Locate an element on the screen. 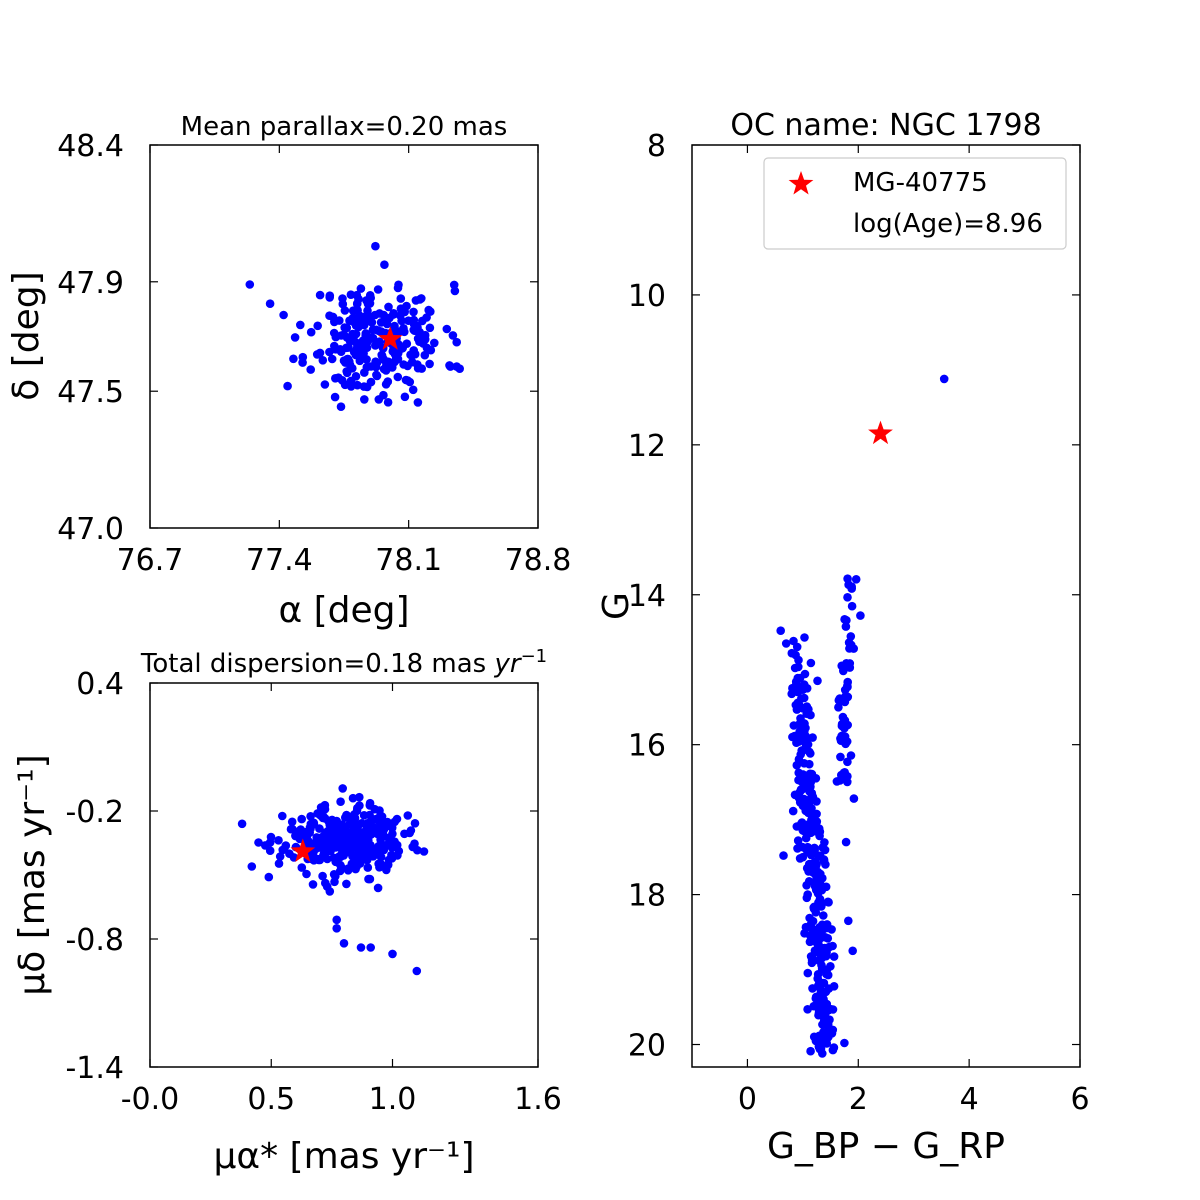 The image size is (1200, 1200). sky-xtick-label: 78.1 is located at coordinates (408, 560).